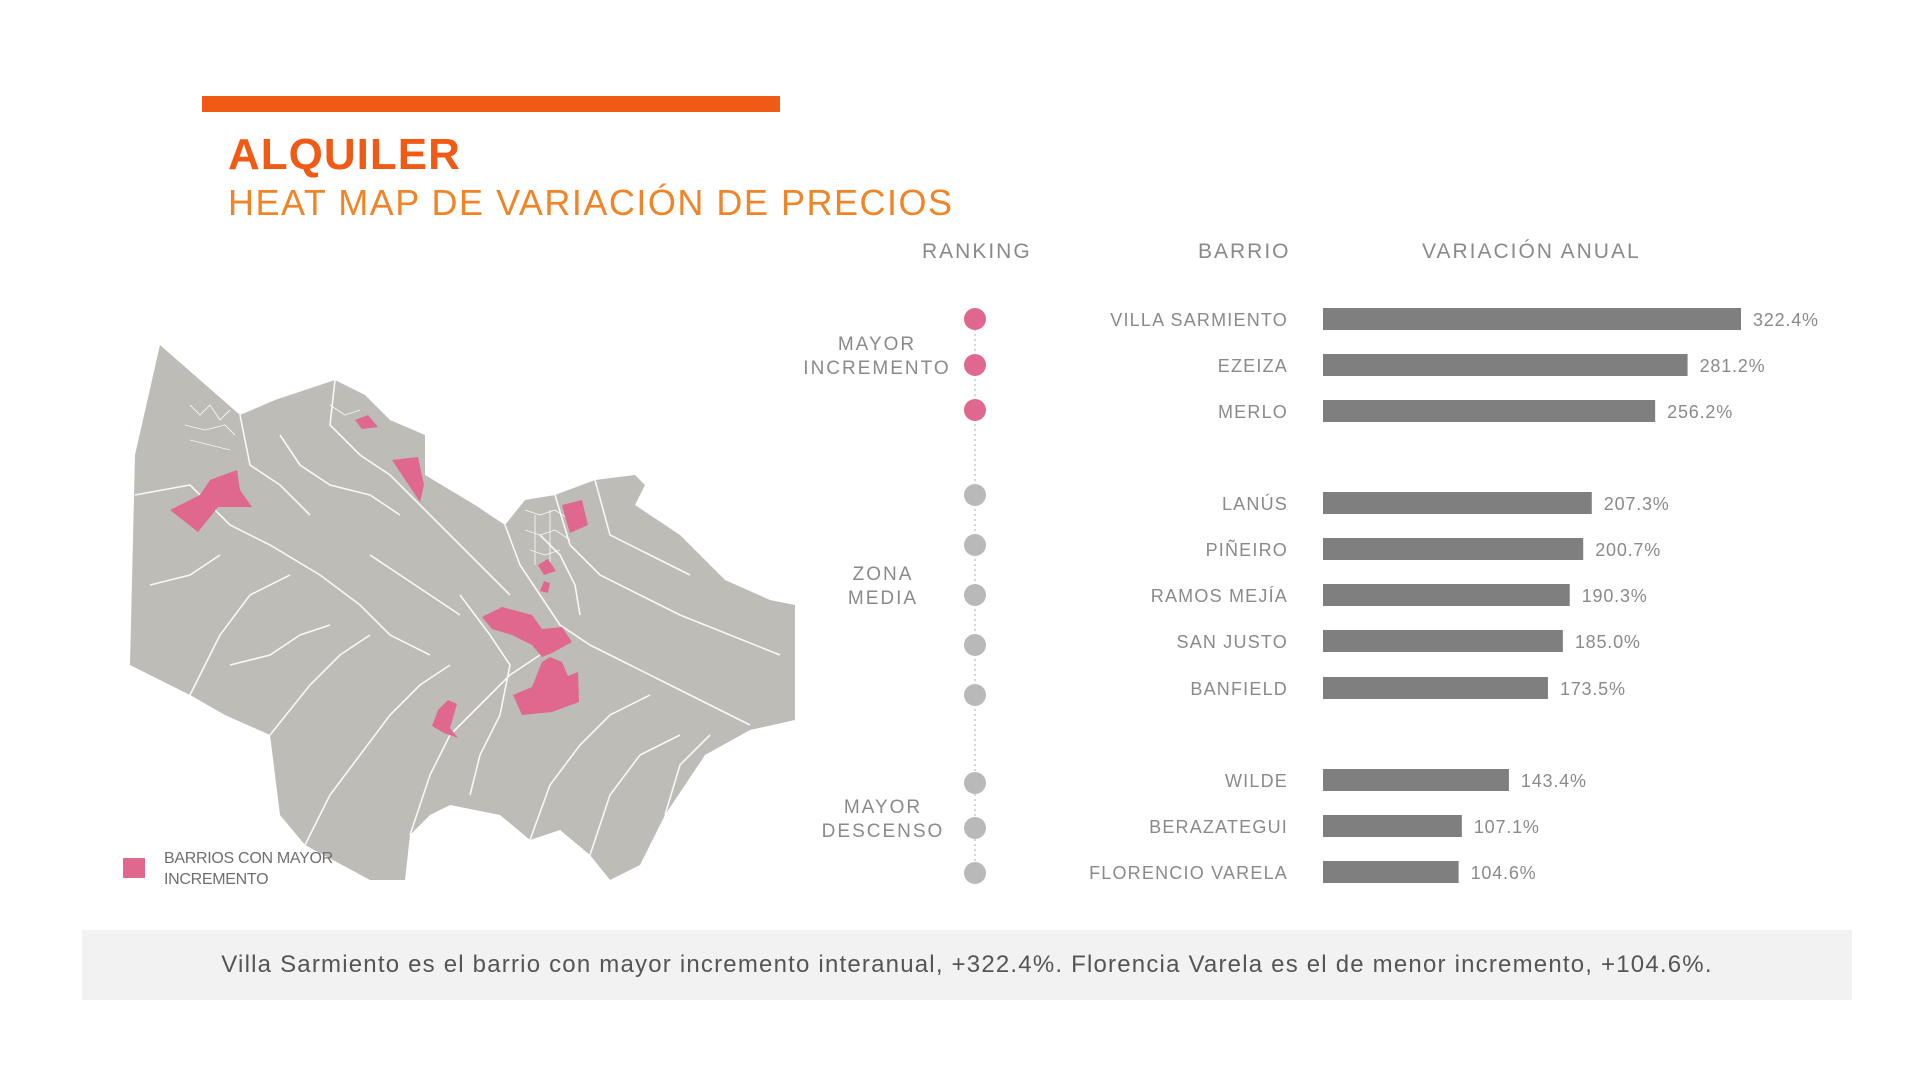 Image resolution: width=1920 pixels, height=1087 pixels. I want to click on group-label-1-1: MEDIA, so click(883, 598).